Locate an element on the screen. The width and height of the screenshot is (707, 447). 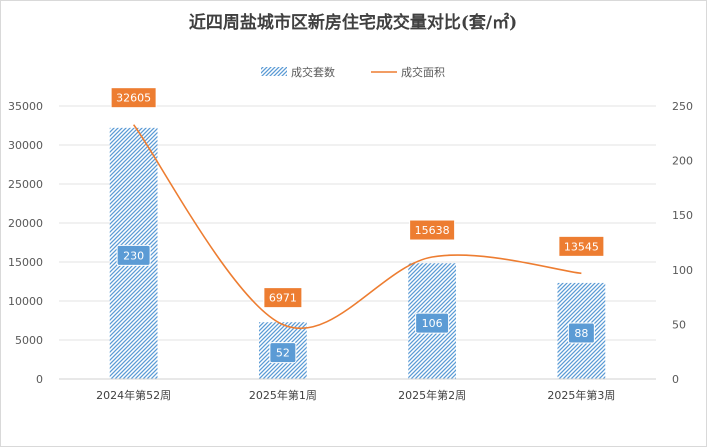
y-left-tick-label: 0 is located at coordinates (39, 379).